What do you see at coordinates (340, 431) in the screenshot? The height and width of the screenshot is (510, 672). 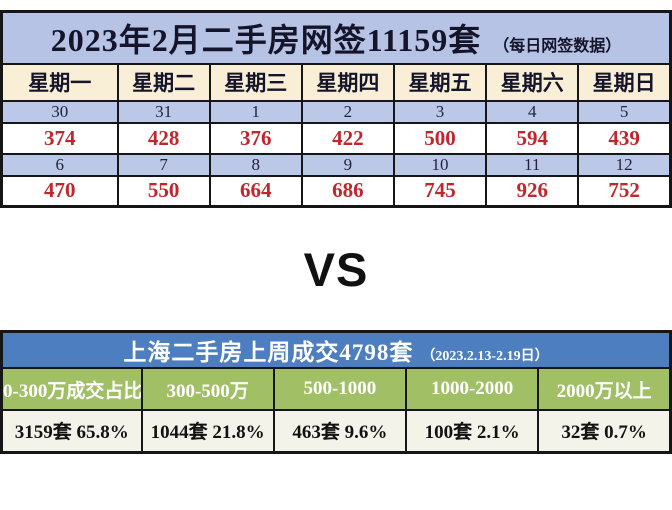 I see `band-value-cell: 463套 9.6%` at bounding box center [340, 431].